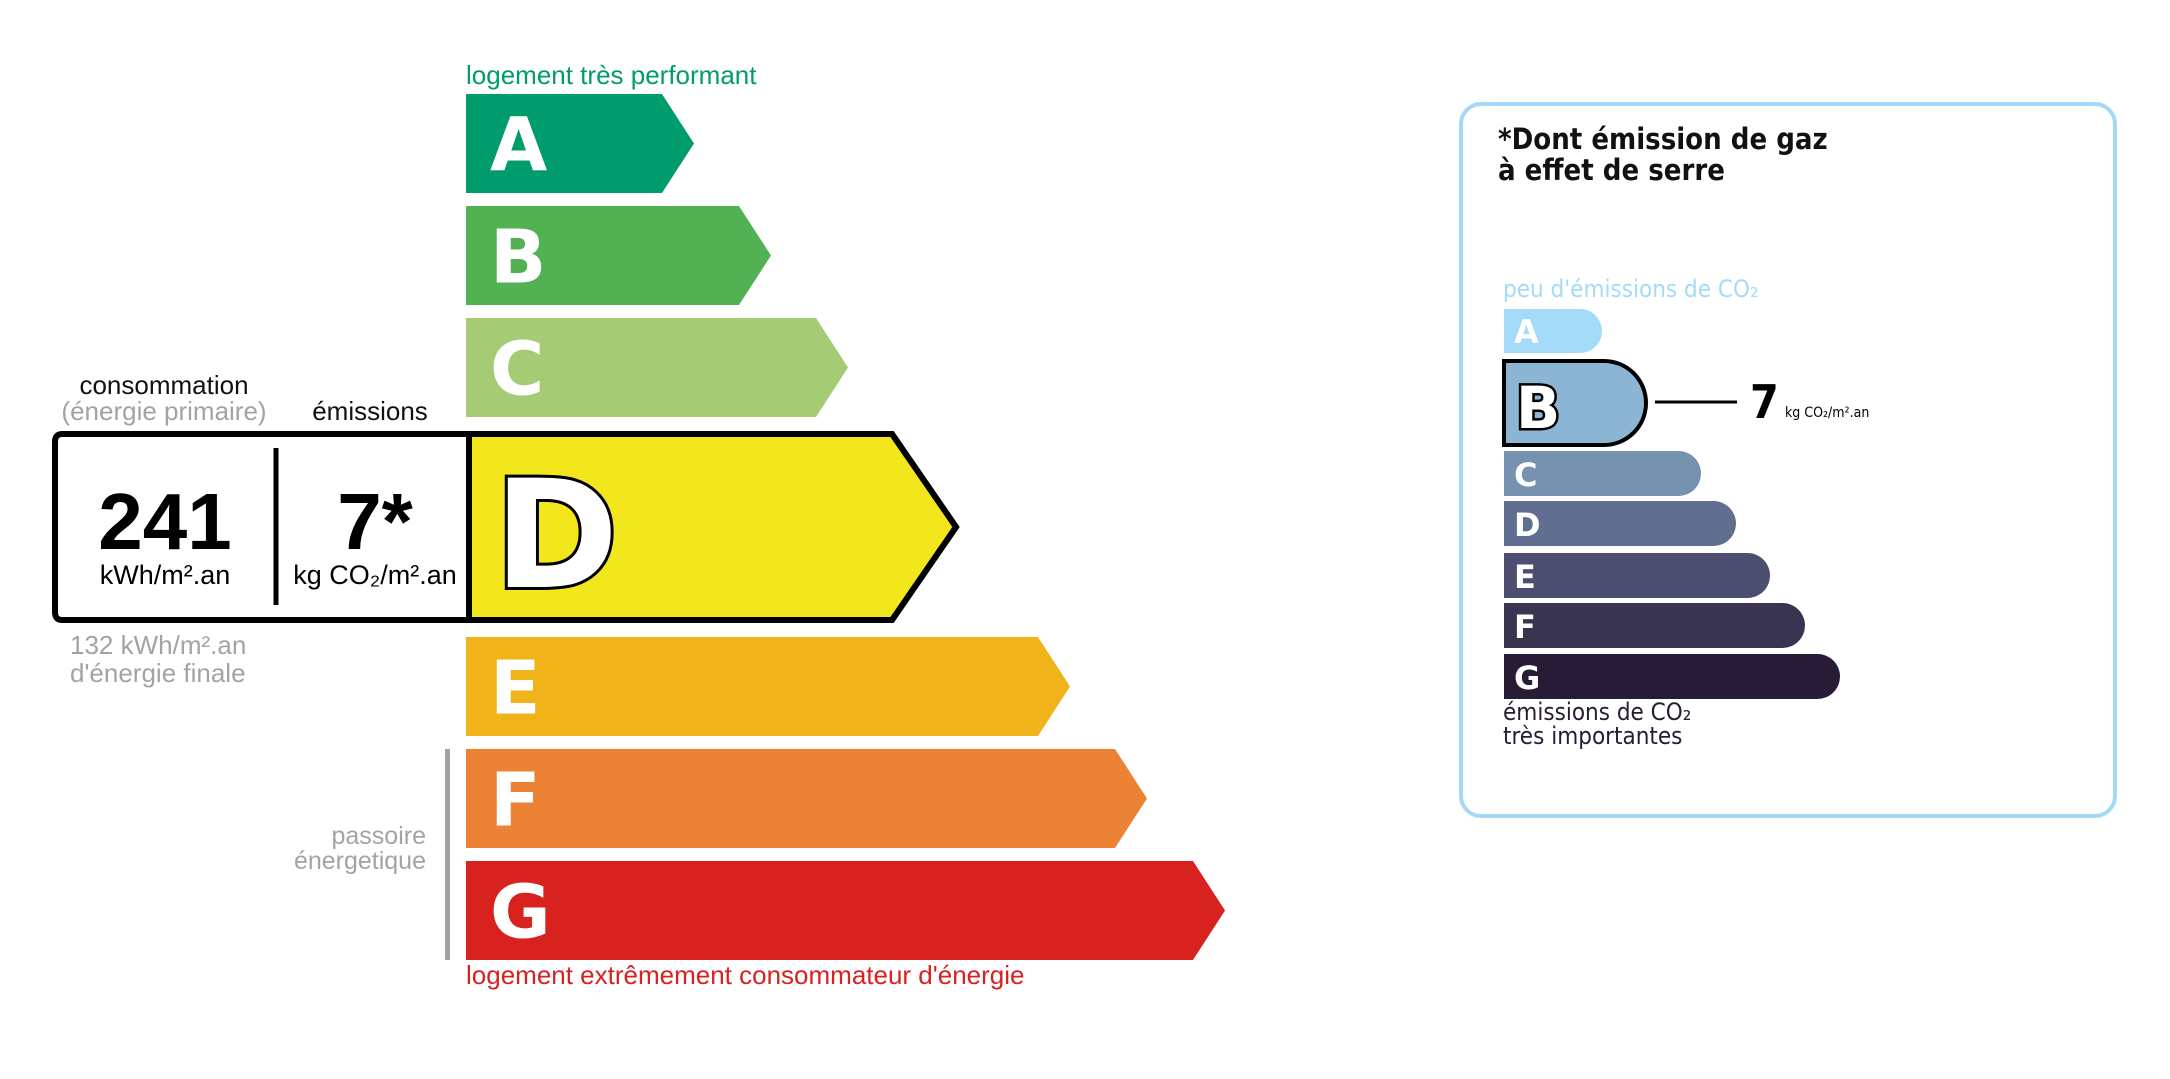 Image resolution: width=2170 pixels, height=1079 pixels. I want to click on energy-bar-F, so click(806, 798).